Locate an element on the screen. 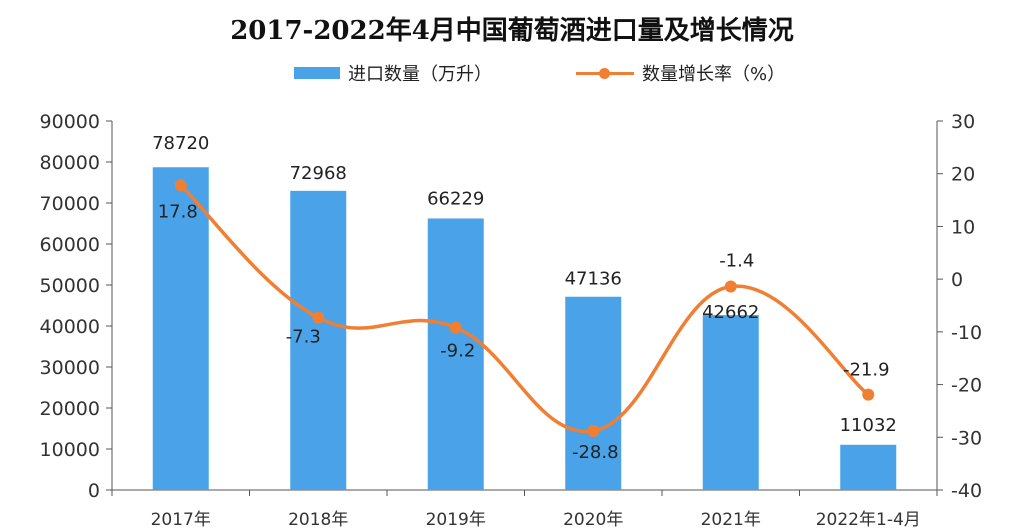 This screenshot has width=1024, height=531. x-tick-label: 2021年 is located at coordinates (731, 520).